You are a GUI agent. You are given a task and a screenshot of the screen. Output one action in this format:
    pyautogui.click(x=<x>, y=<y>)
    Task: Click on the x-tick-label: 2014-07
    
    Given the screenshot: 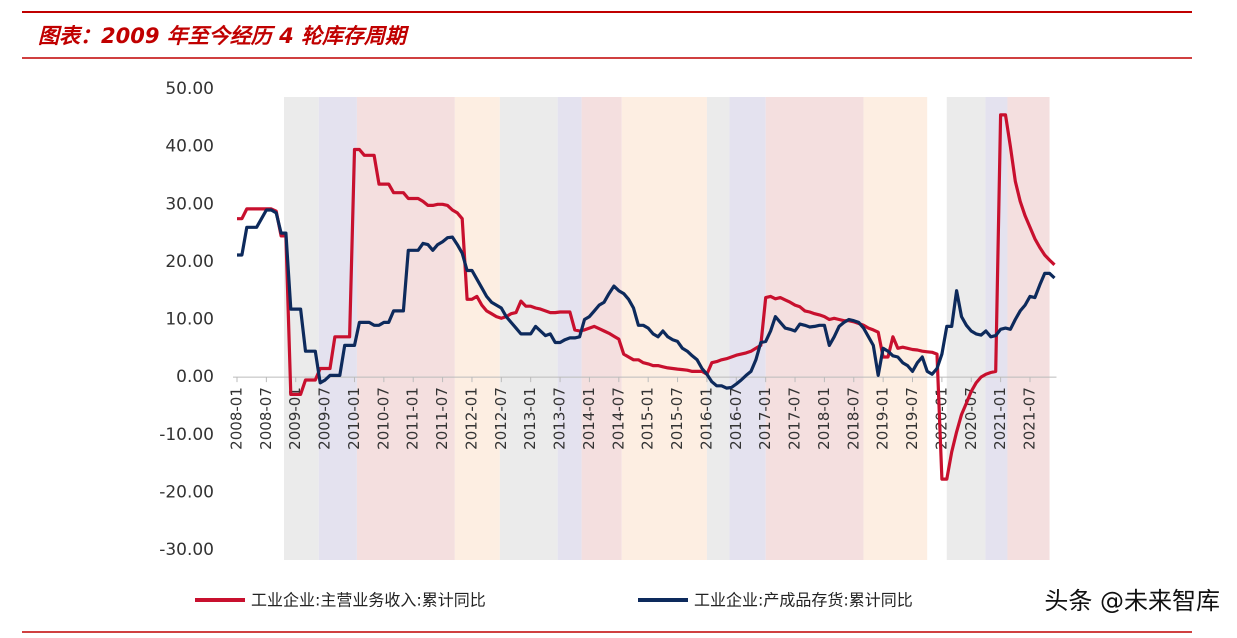 What is the action you would take?
    pyautogui.click(x=618, y=418)
    